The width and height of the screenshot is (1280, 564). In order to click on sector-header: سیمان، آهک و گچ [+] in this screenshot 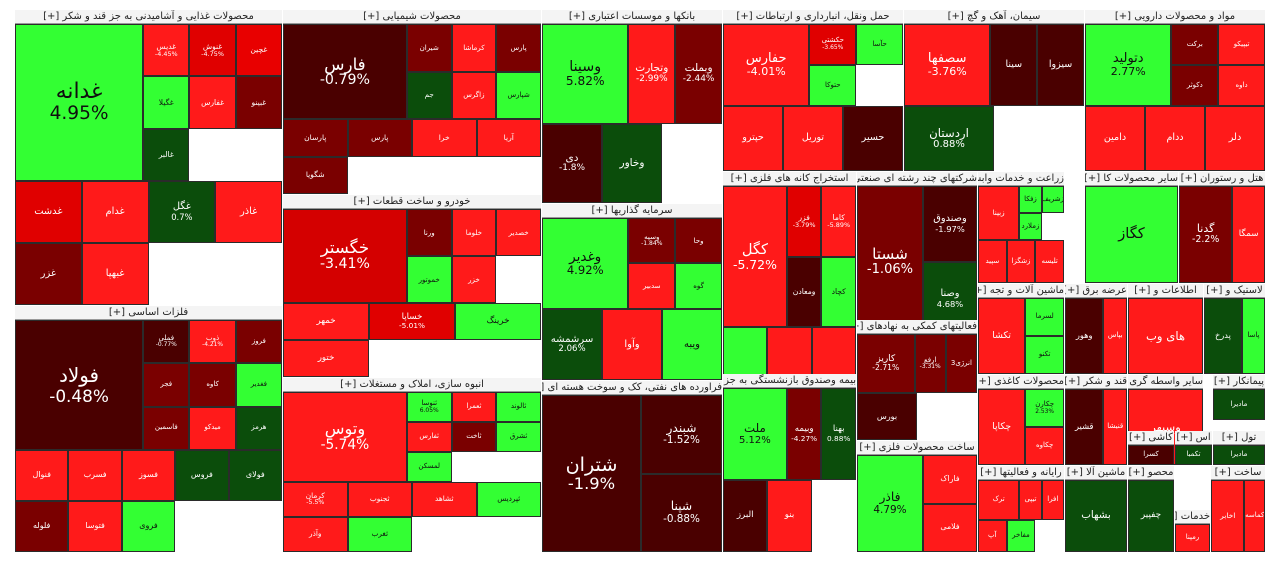, I will do `click(994, 17)`.